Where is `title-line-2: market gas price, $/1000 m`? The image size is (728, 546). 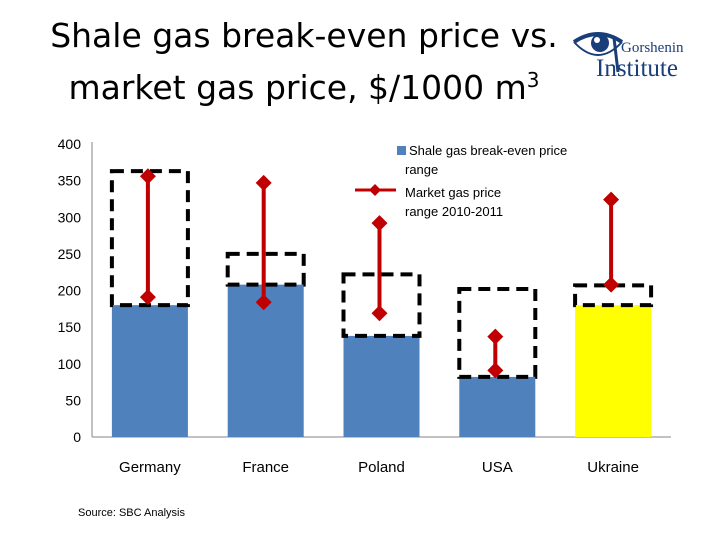
title-line-2: market gas price, $/1000 m is located at coordinates (297, 87).